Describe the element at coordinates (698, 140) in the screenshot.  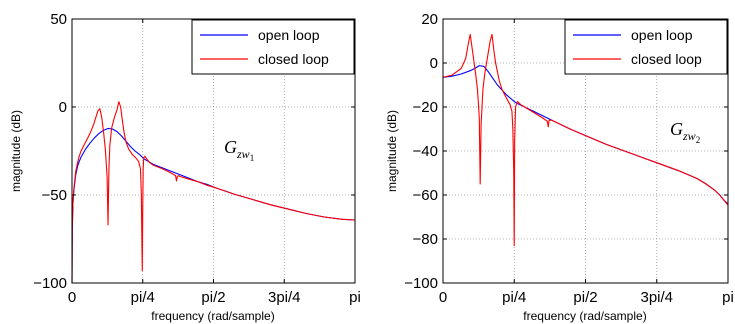
I see `right-annotation-subsub: 2` at that location.